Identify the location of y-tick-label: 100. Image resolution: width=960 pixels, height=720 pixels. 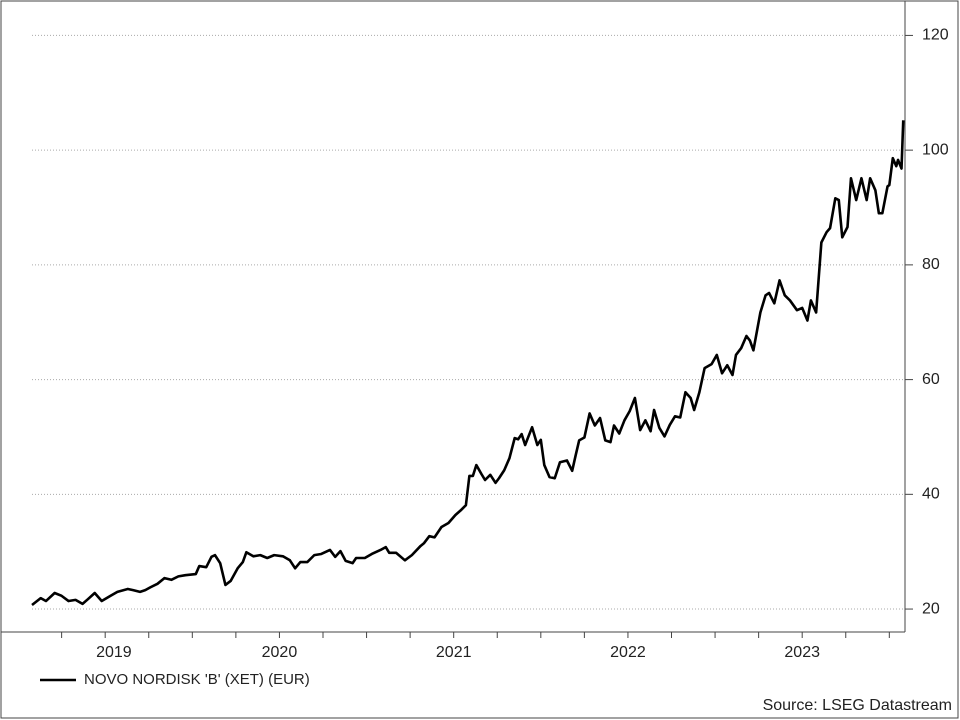
(935, 149).